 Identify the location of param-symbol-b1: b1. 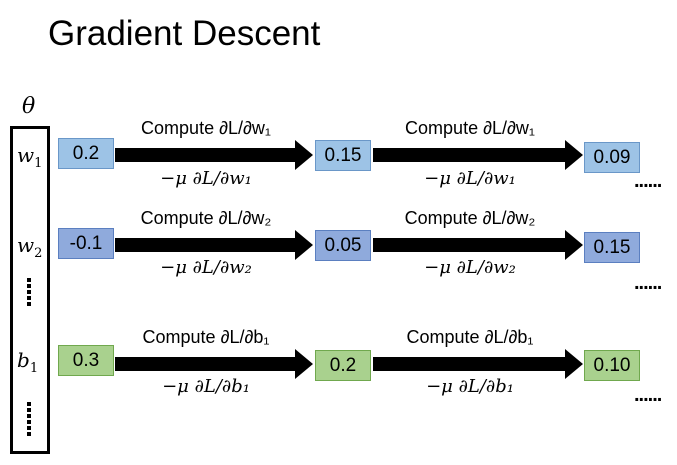
(27, 362).